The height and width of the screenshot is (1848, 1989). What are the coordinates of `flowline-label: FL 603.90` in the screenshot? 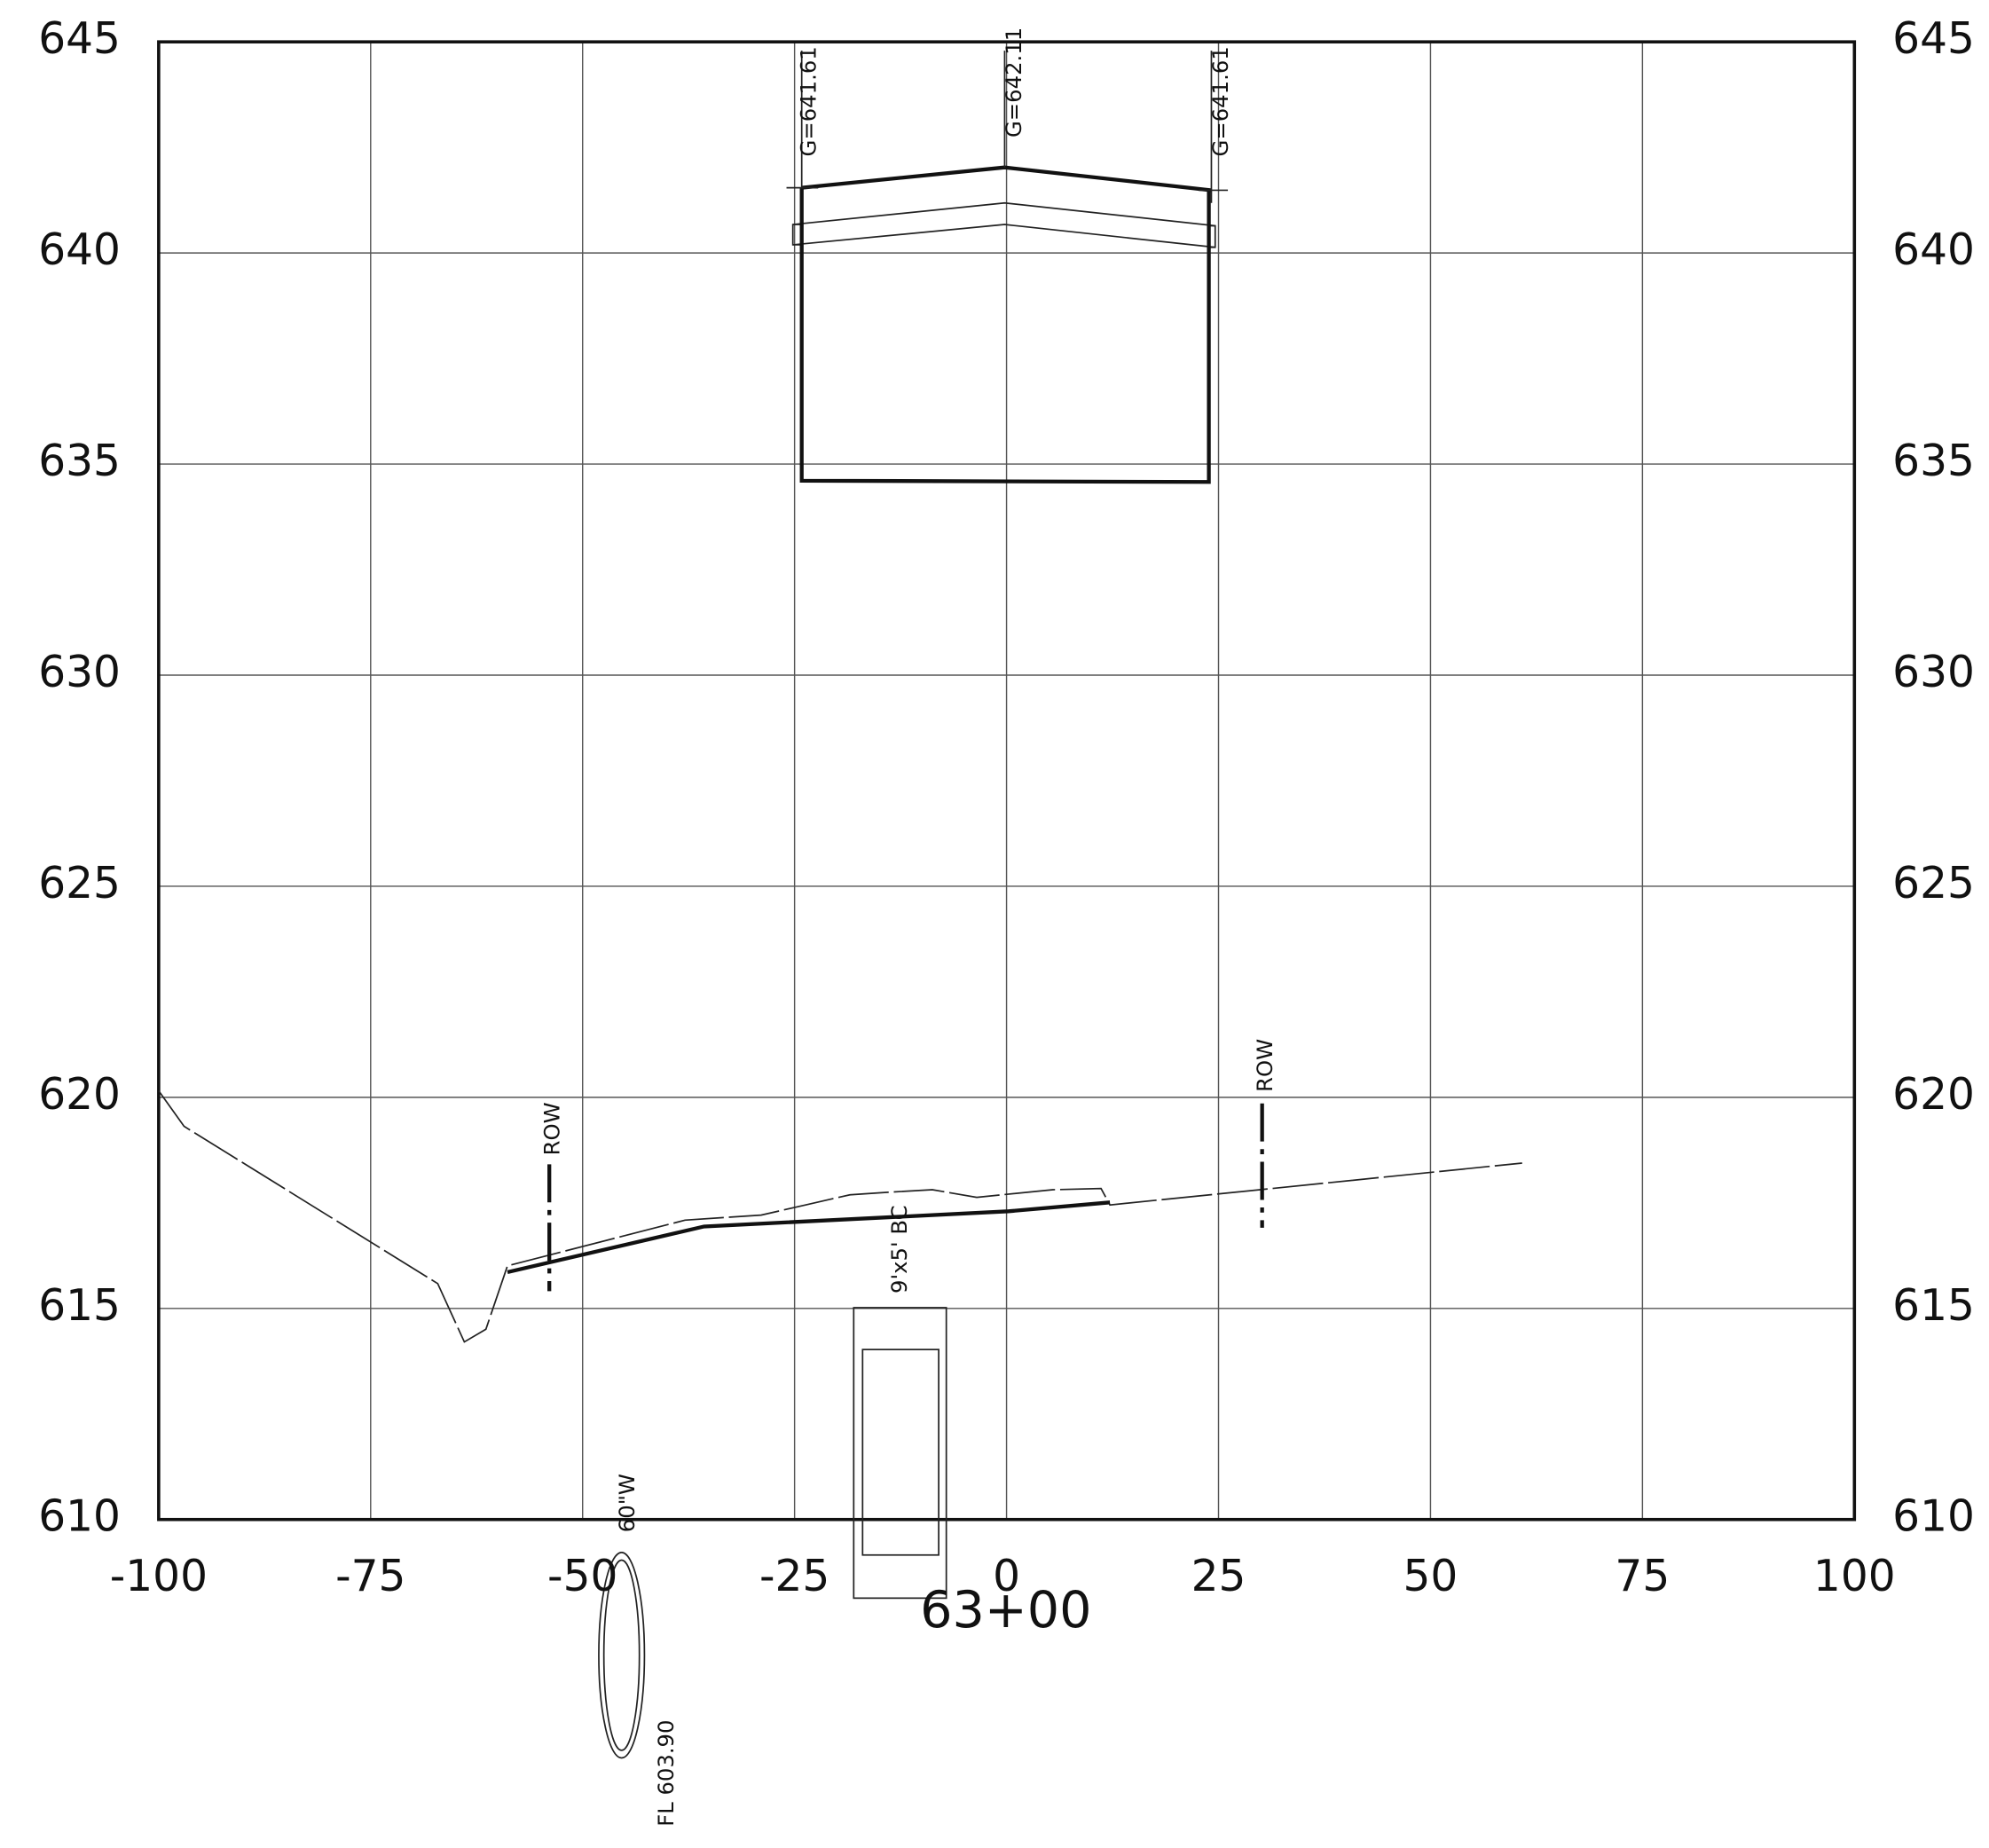 It's located at (666, 1773).